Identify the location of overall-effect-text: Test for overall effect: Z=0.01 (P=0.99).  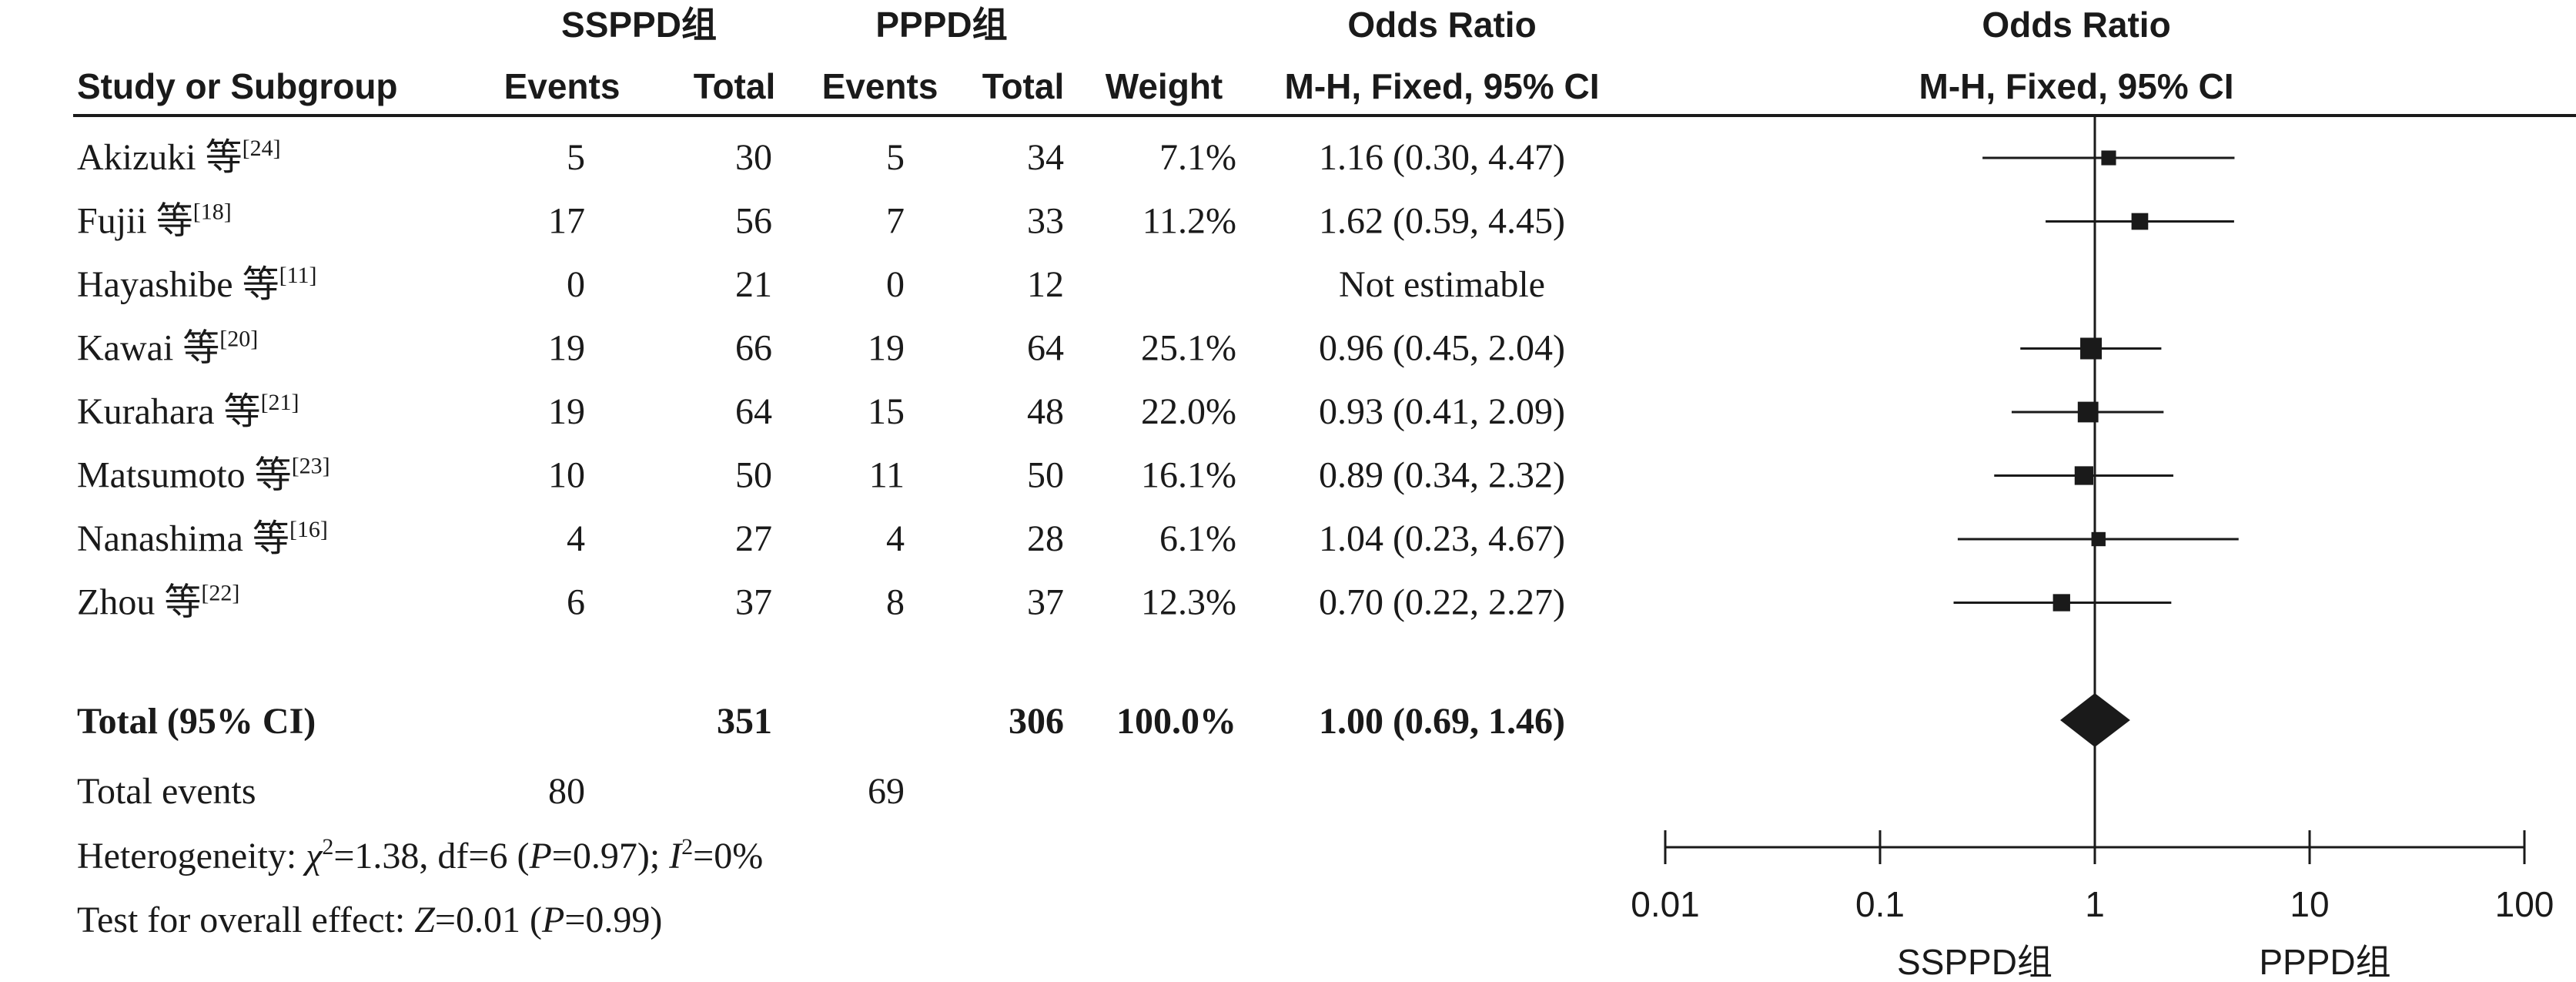
(370, 920).